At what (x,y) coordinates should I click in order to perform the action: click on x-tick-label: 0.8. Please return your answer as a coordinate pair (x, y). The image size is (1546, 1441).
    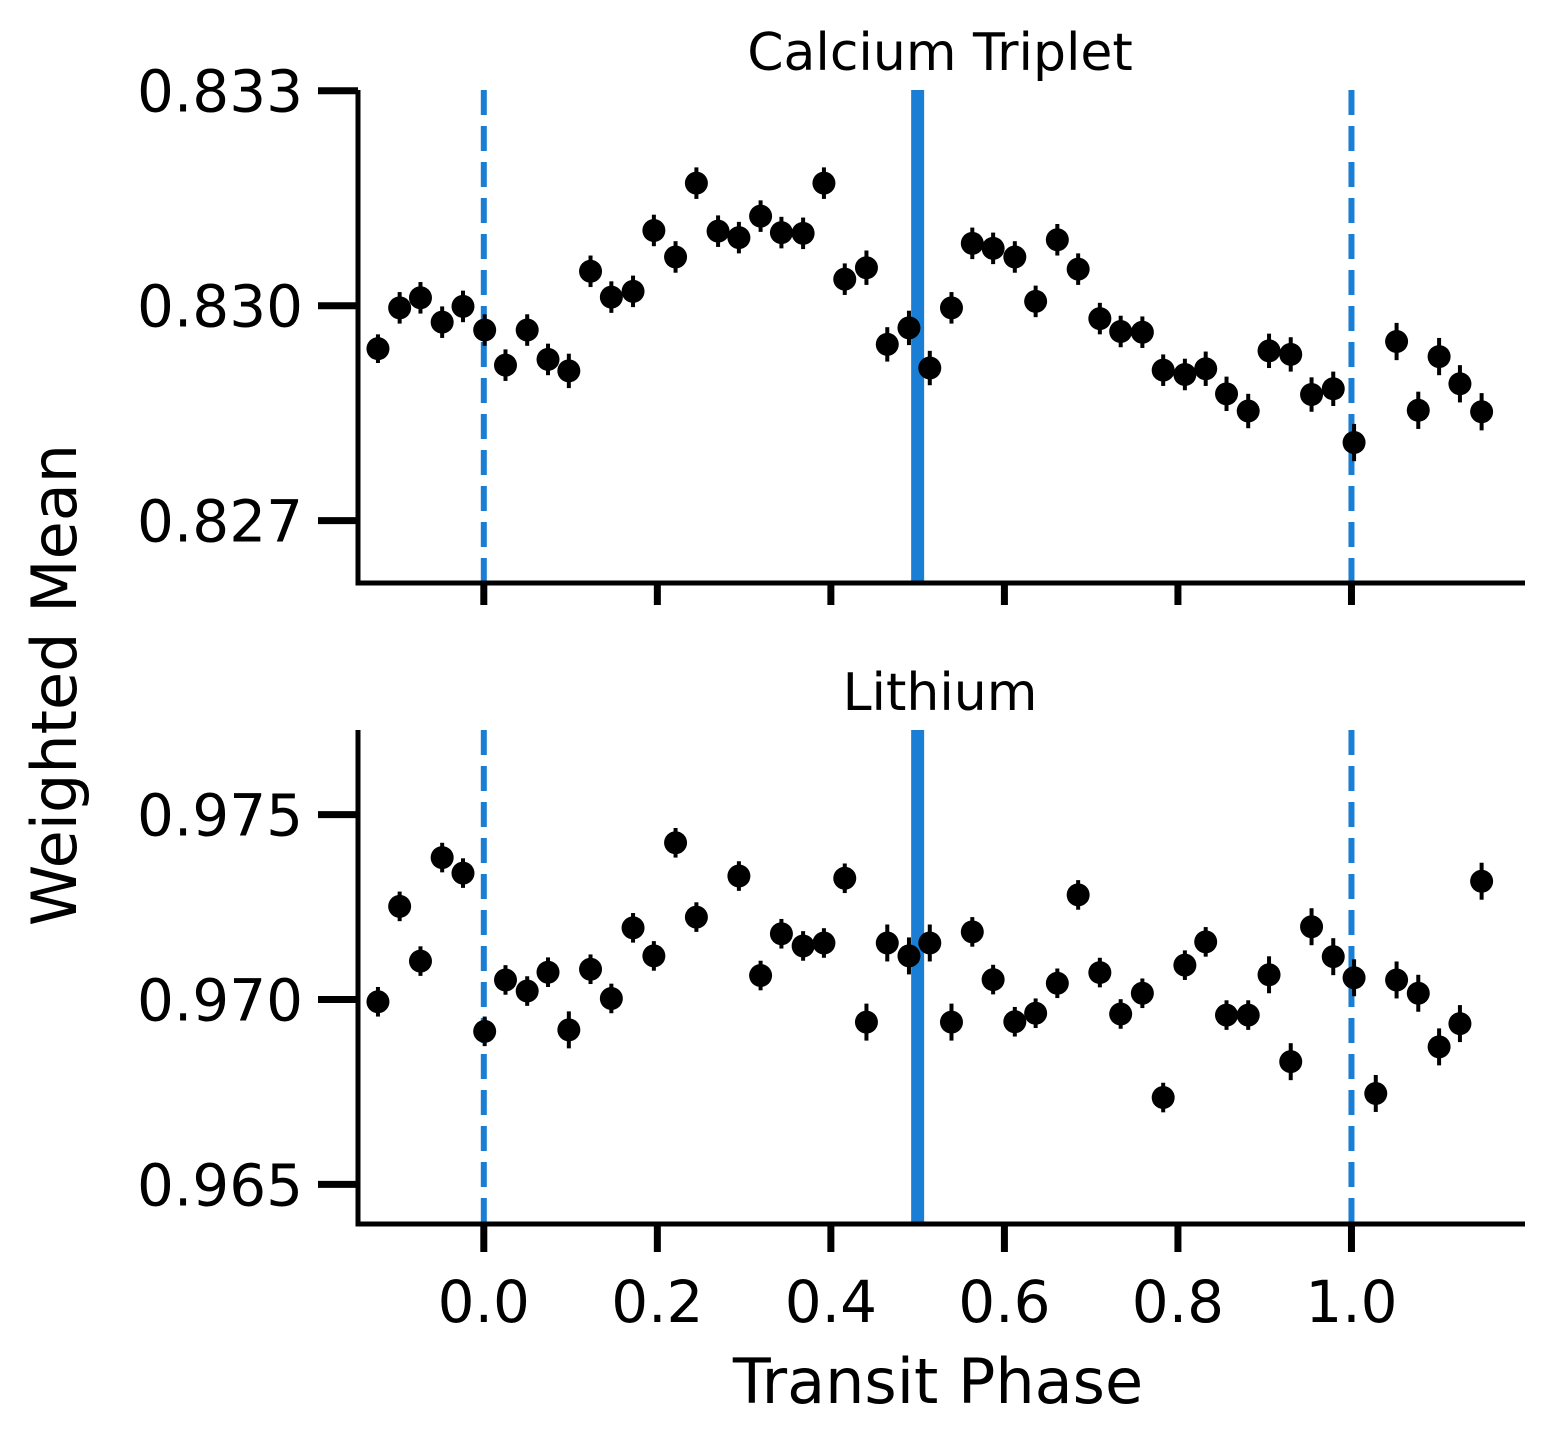
    Looking at the image, I should click on (1178, 1302).